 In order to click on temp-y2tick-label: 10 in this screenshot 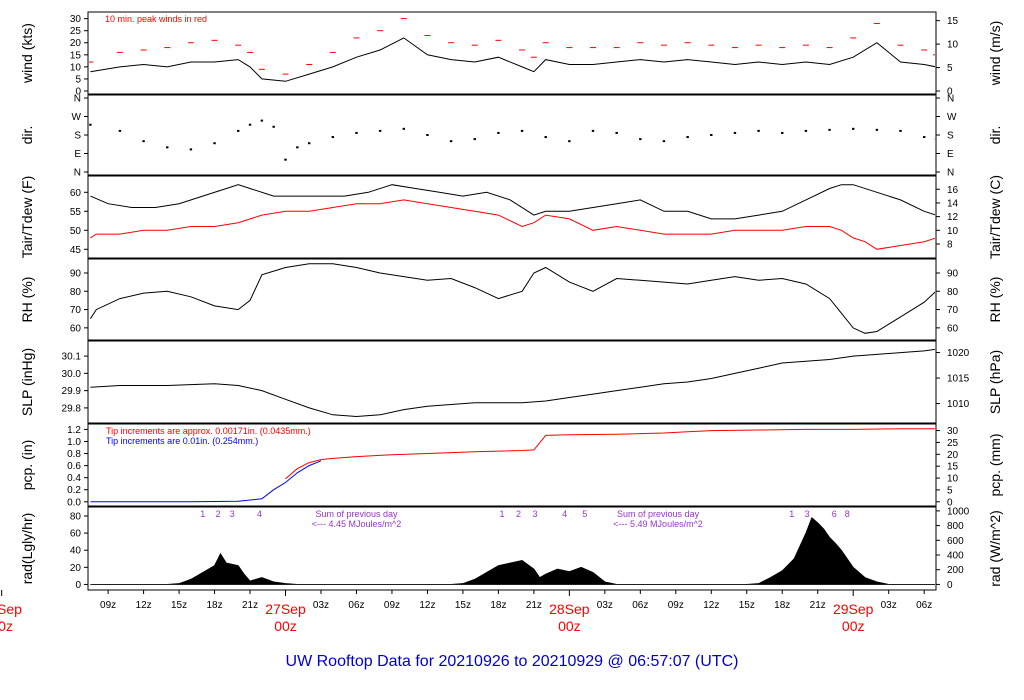, I will do `click(953, 231)`.